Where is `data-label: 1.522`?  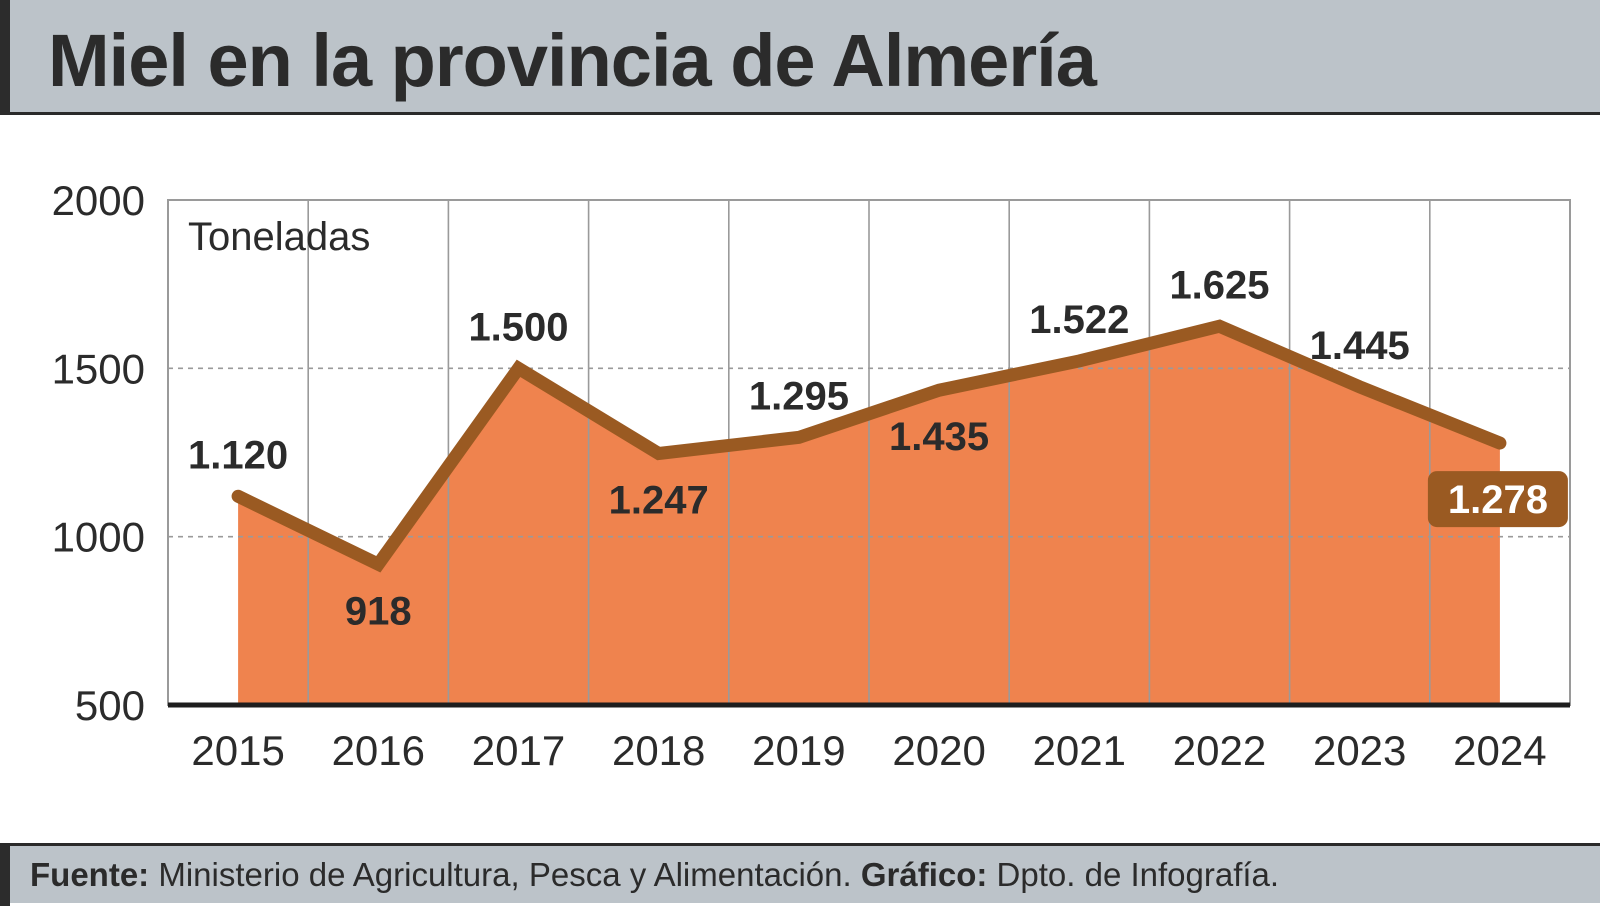 data-label: 1.522 is located at coordinates (1079, 320).